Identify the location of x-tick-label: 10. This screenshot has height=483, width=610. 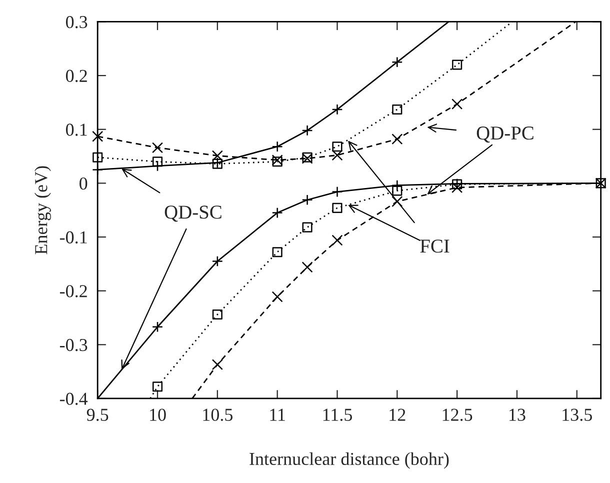
(158, 414).